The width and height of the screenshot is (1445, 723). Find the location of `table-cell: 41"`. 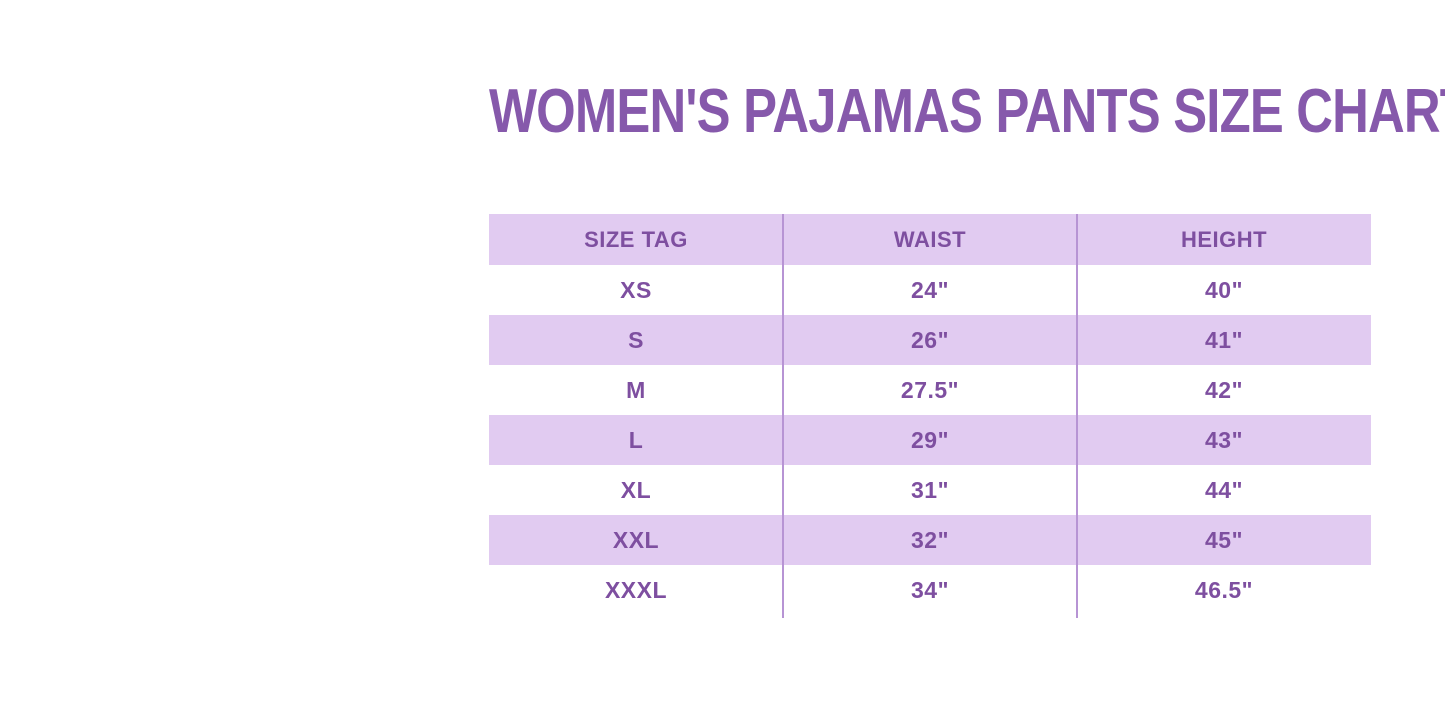

table-cell: 41" is located at coordinates (1224, 339).